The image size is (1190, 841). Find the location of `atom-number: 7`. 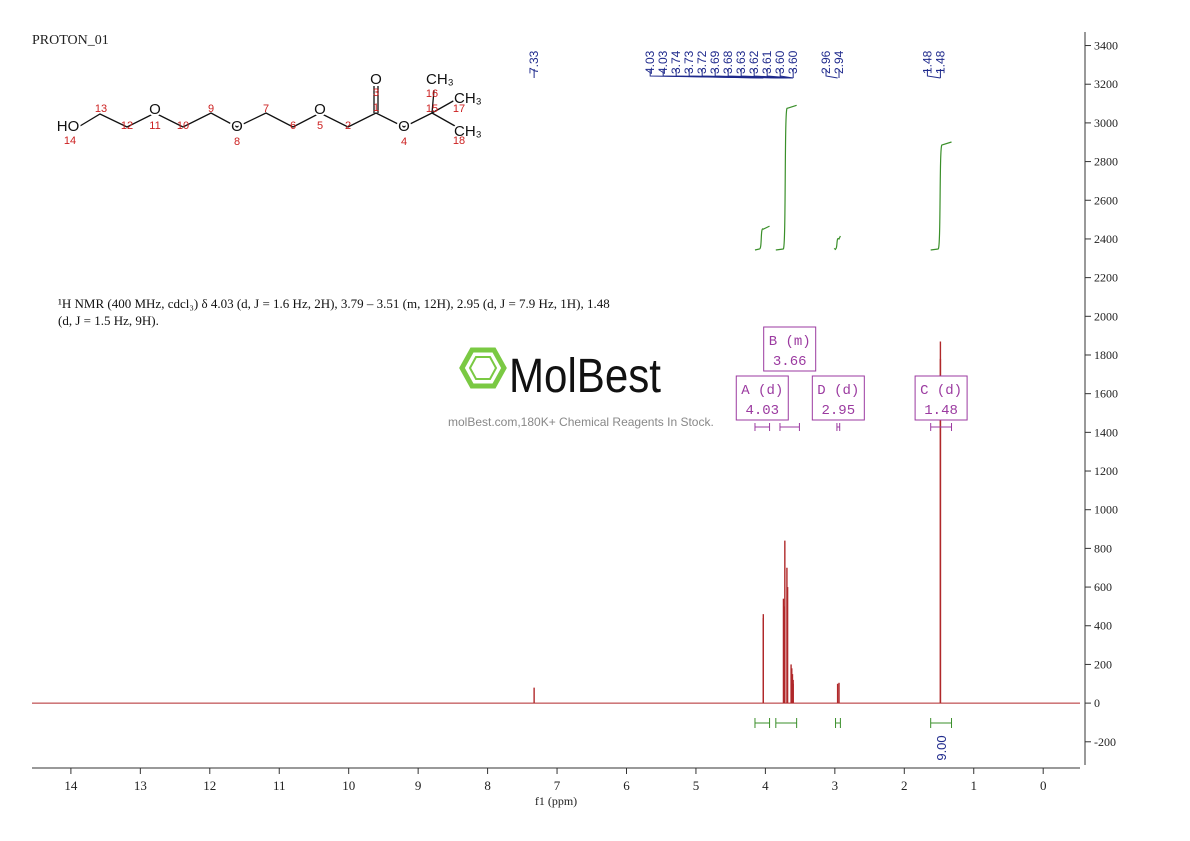

atom-number: 7 is located at coordinates (266, 109).